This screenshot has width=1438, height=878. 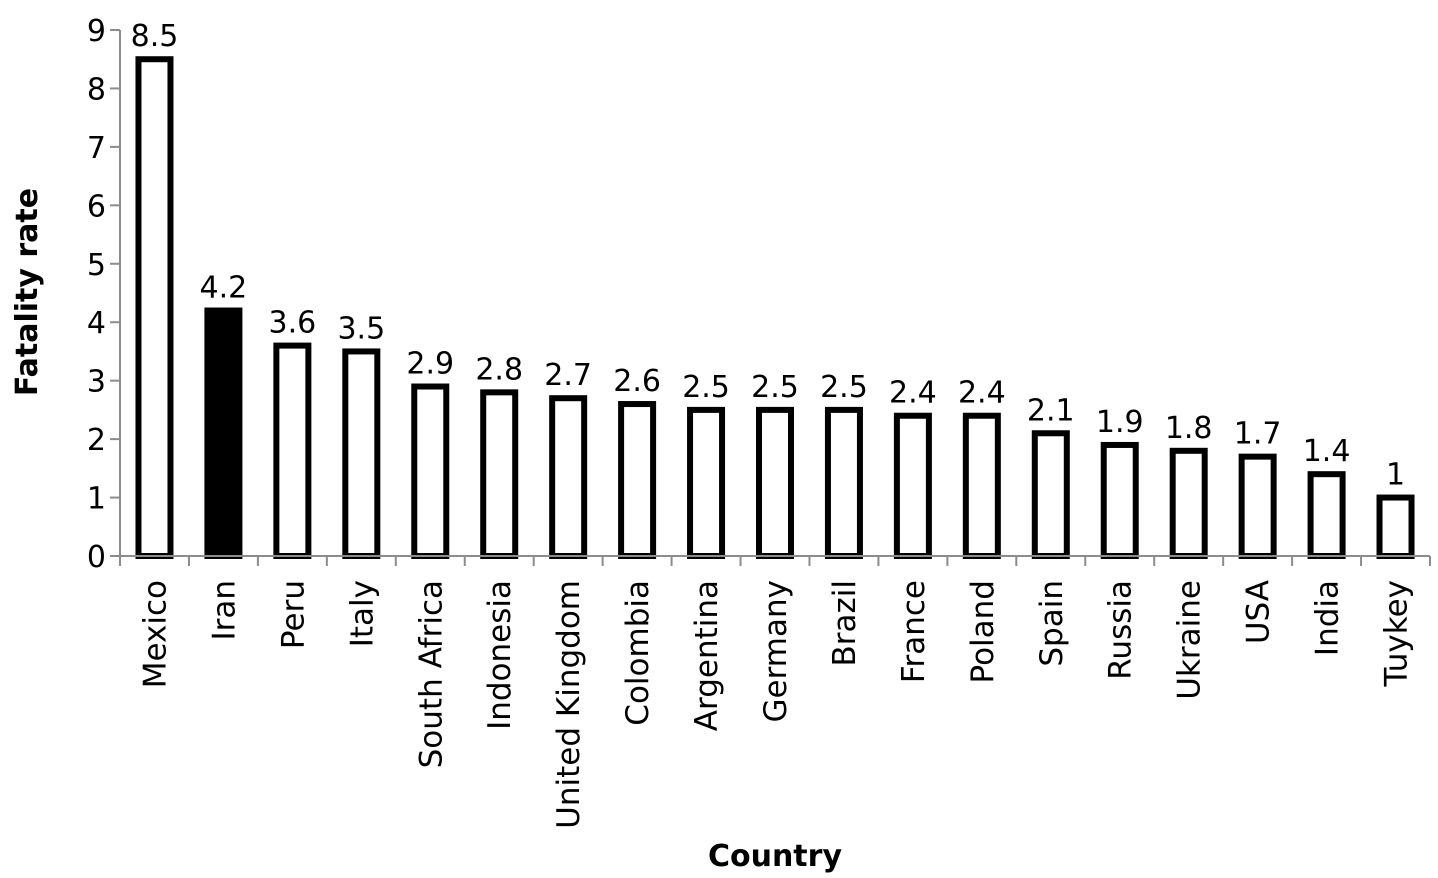 I want to click on bar-south-africa, so click(x=430, y=471).